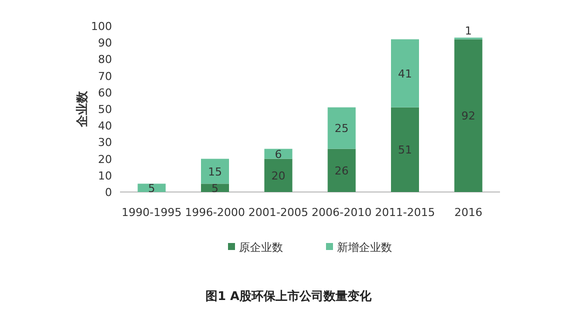 This screenshot has width=577, height=330. I want to click on x-tick-label: 1990-1995, so click(152, 212).